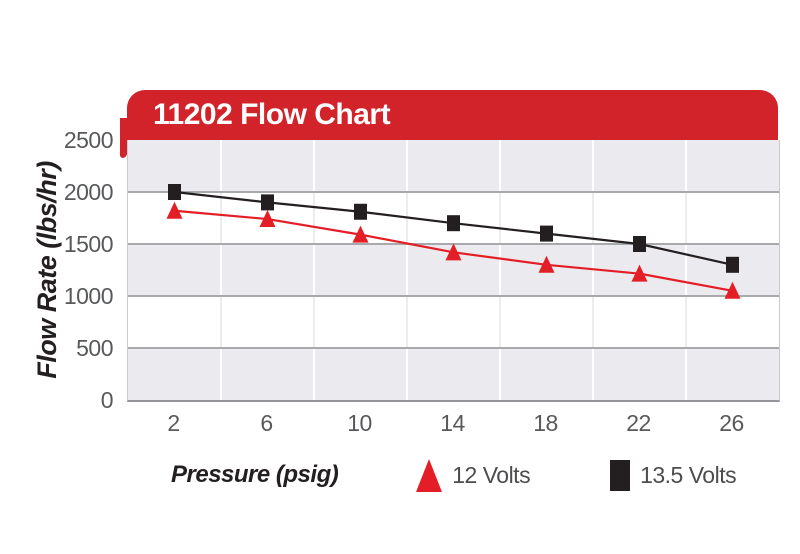 The height and width of the screenshot is (554, 800). I want to click on x-tick-label-10: 10, so click(359, 423).